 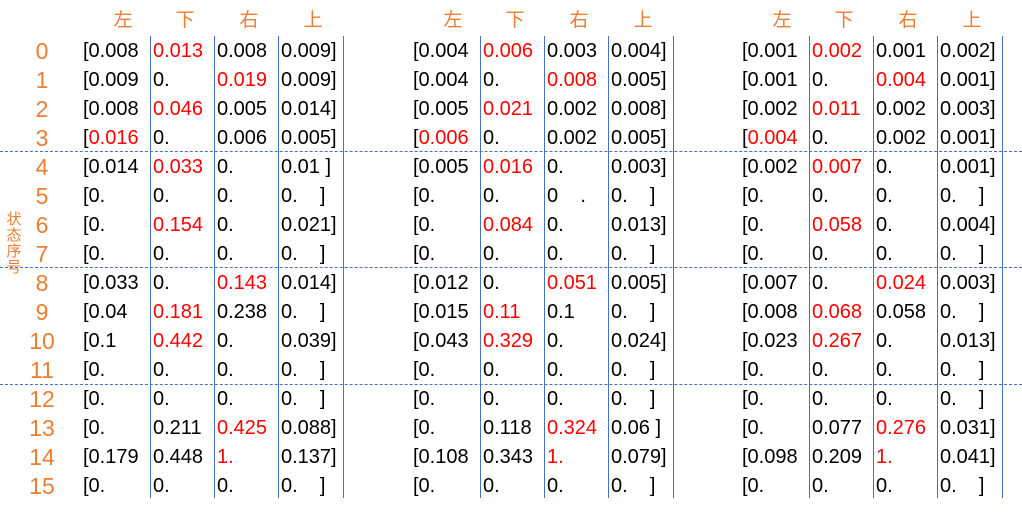 What do you see at coordinates (306, 167) in the screenshot?
I see `cell-t1-r4-up: 0.01 ]` at bounding box center [306, 167].